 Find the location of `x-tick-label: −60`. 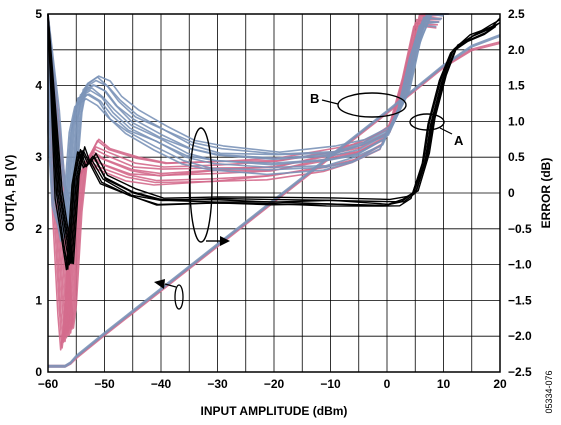

x-tick-label: −60 is located at coordinates (48, 384).